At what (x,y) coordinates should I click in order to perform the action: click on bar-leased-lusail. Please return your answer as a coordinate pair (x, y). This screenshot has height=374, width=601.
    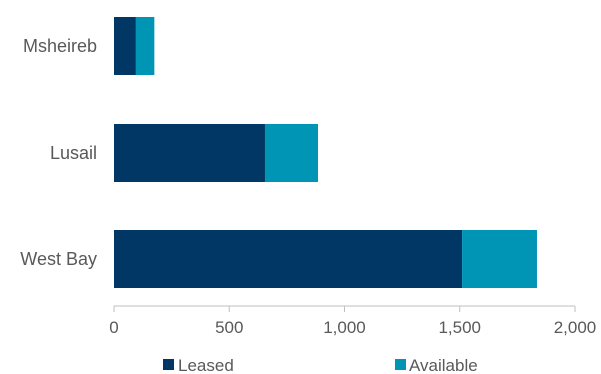
    Looking at the image, I should click on (189, 153).